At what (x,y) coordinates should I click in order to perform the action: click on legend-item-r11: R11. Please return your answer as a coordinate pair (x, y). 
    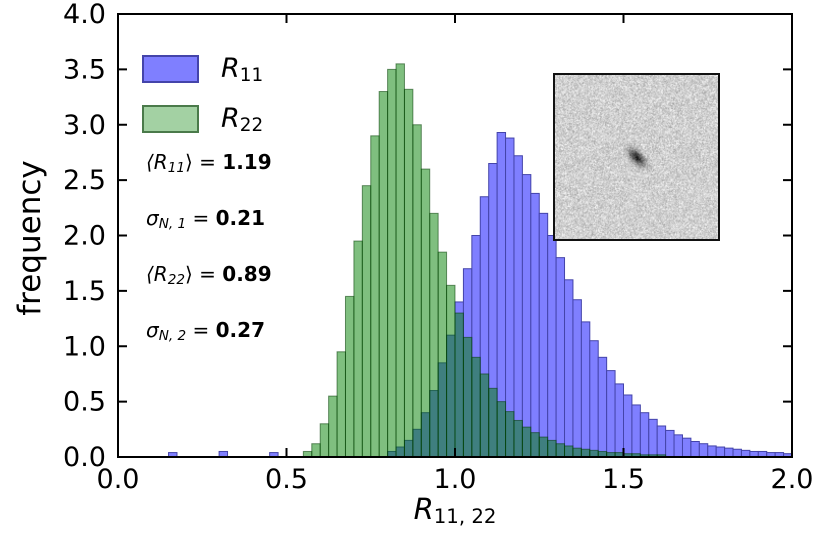
    Looking at the image, I should click on (202, 69).